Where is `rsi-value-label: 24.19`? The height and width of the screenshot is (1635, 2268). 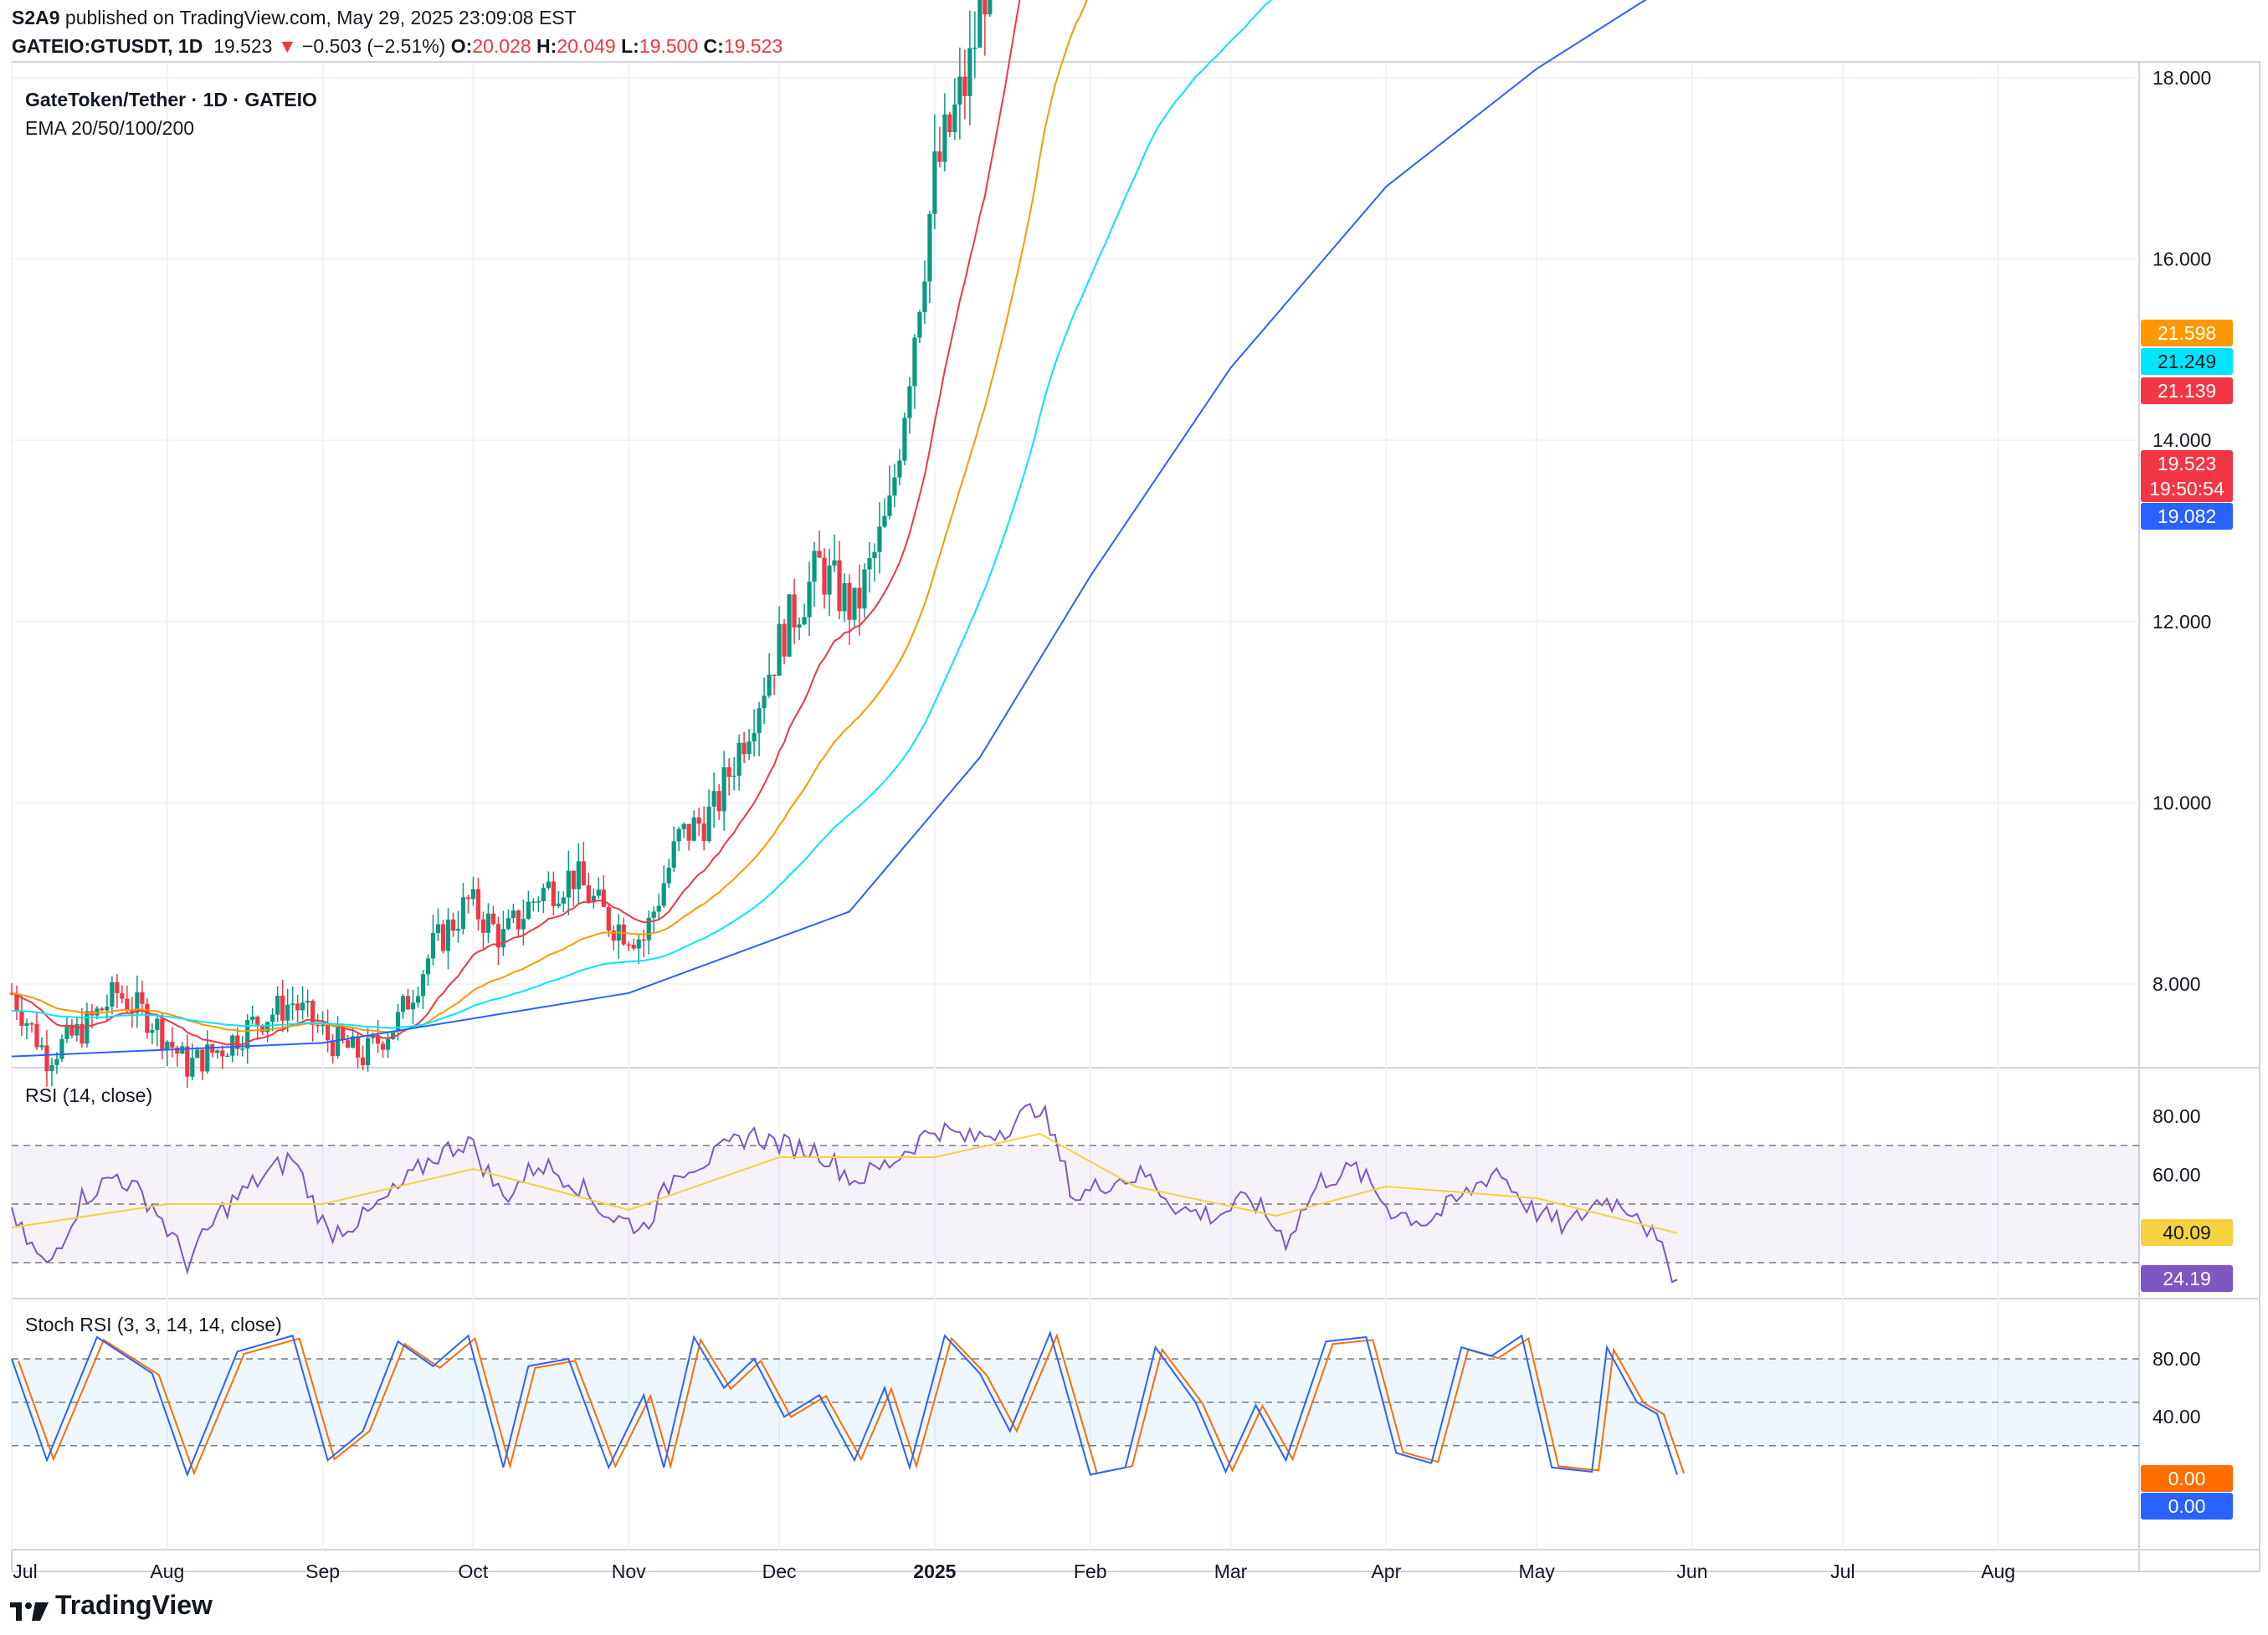 rsi-value-label: 24.19 is located at coordinates (2187, 1279).